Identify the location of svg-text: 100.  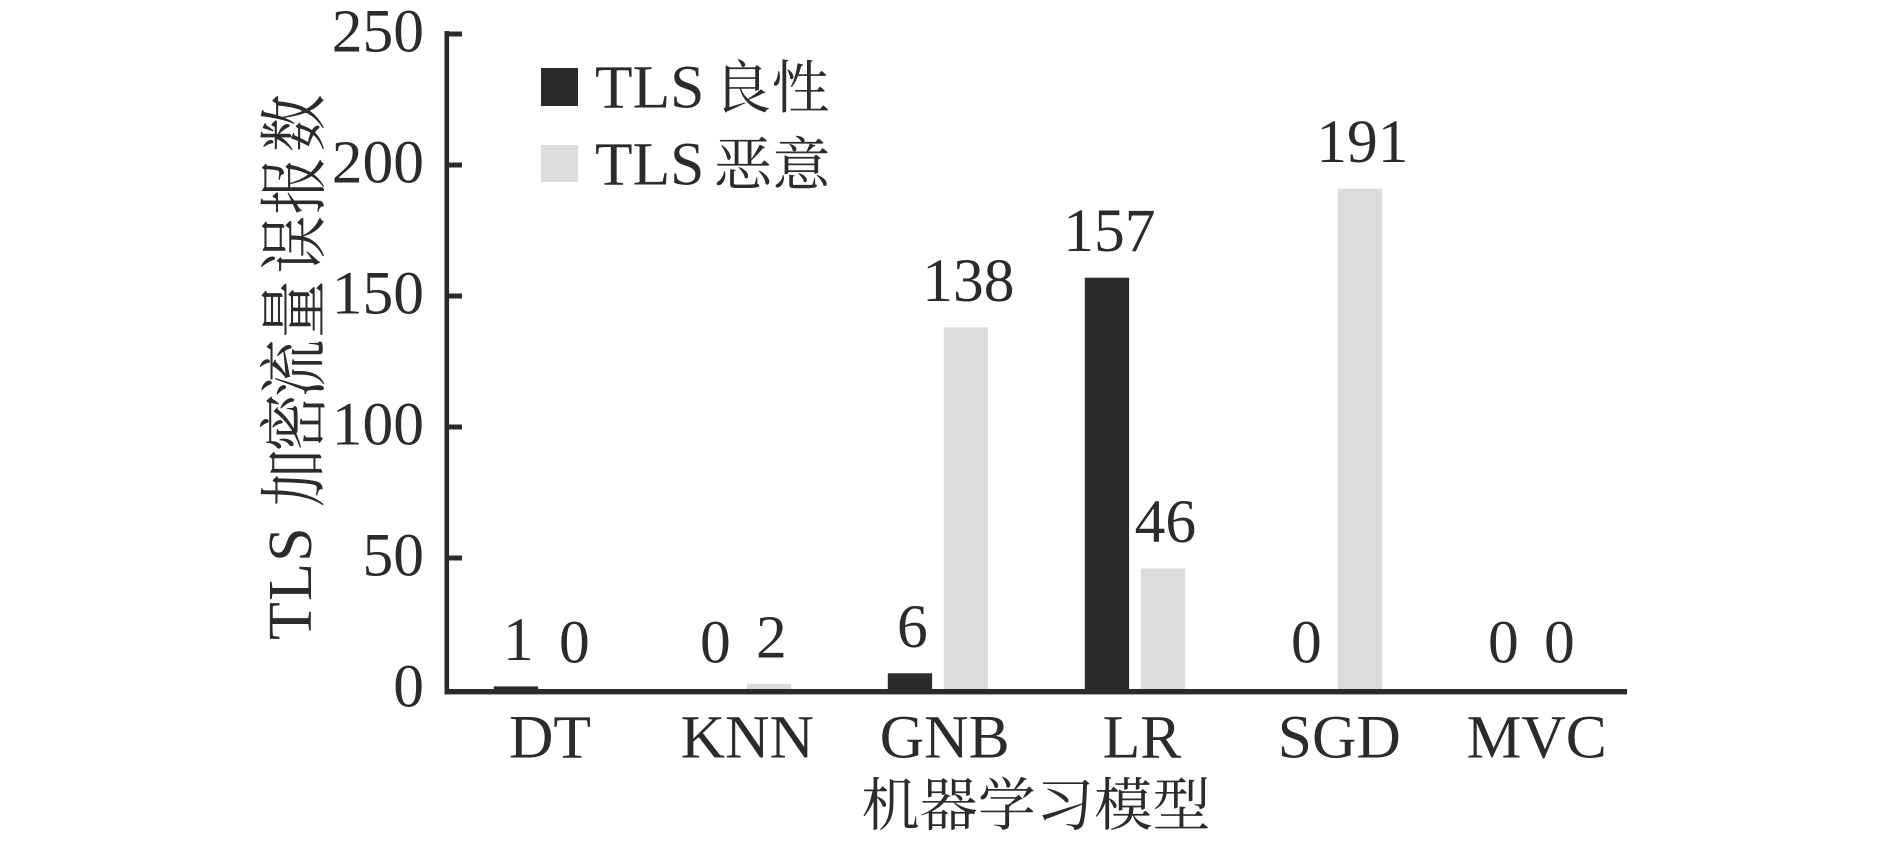
(378, 424).